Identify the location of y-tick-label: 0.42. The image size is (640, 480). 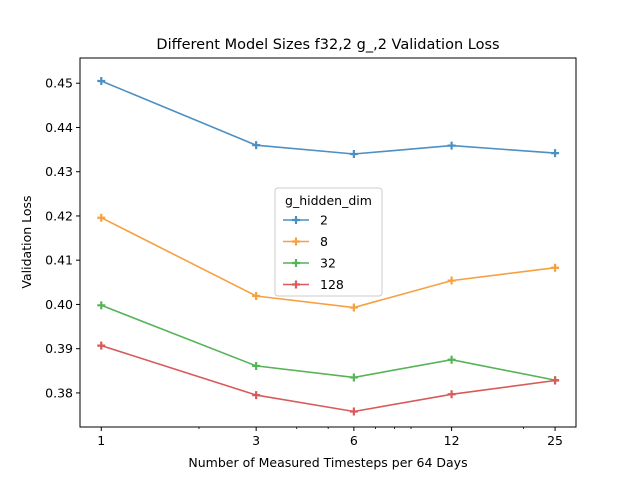
(59, 215).